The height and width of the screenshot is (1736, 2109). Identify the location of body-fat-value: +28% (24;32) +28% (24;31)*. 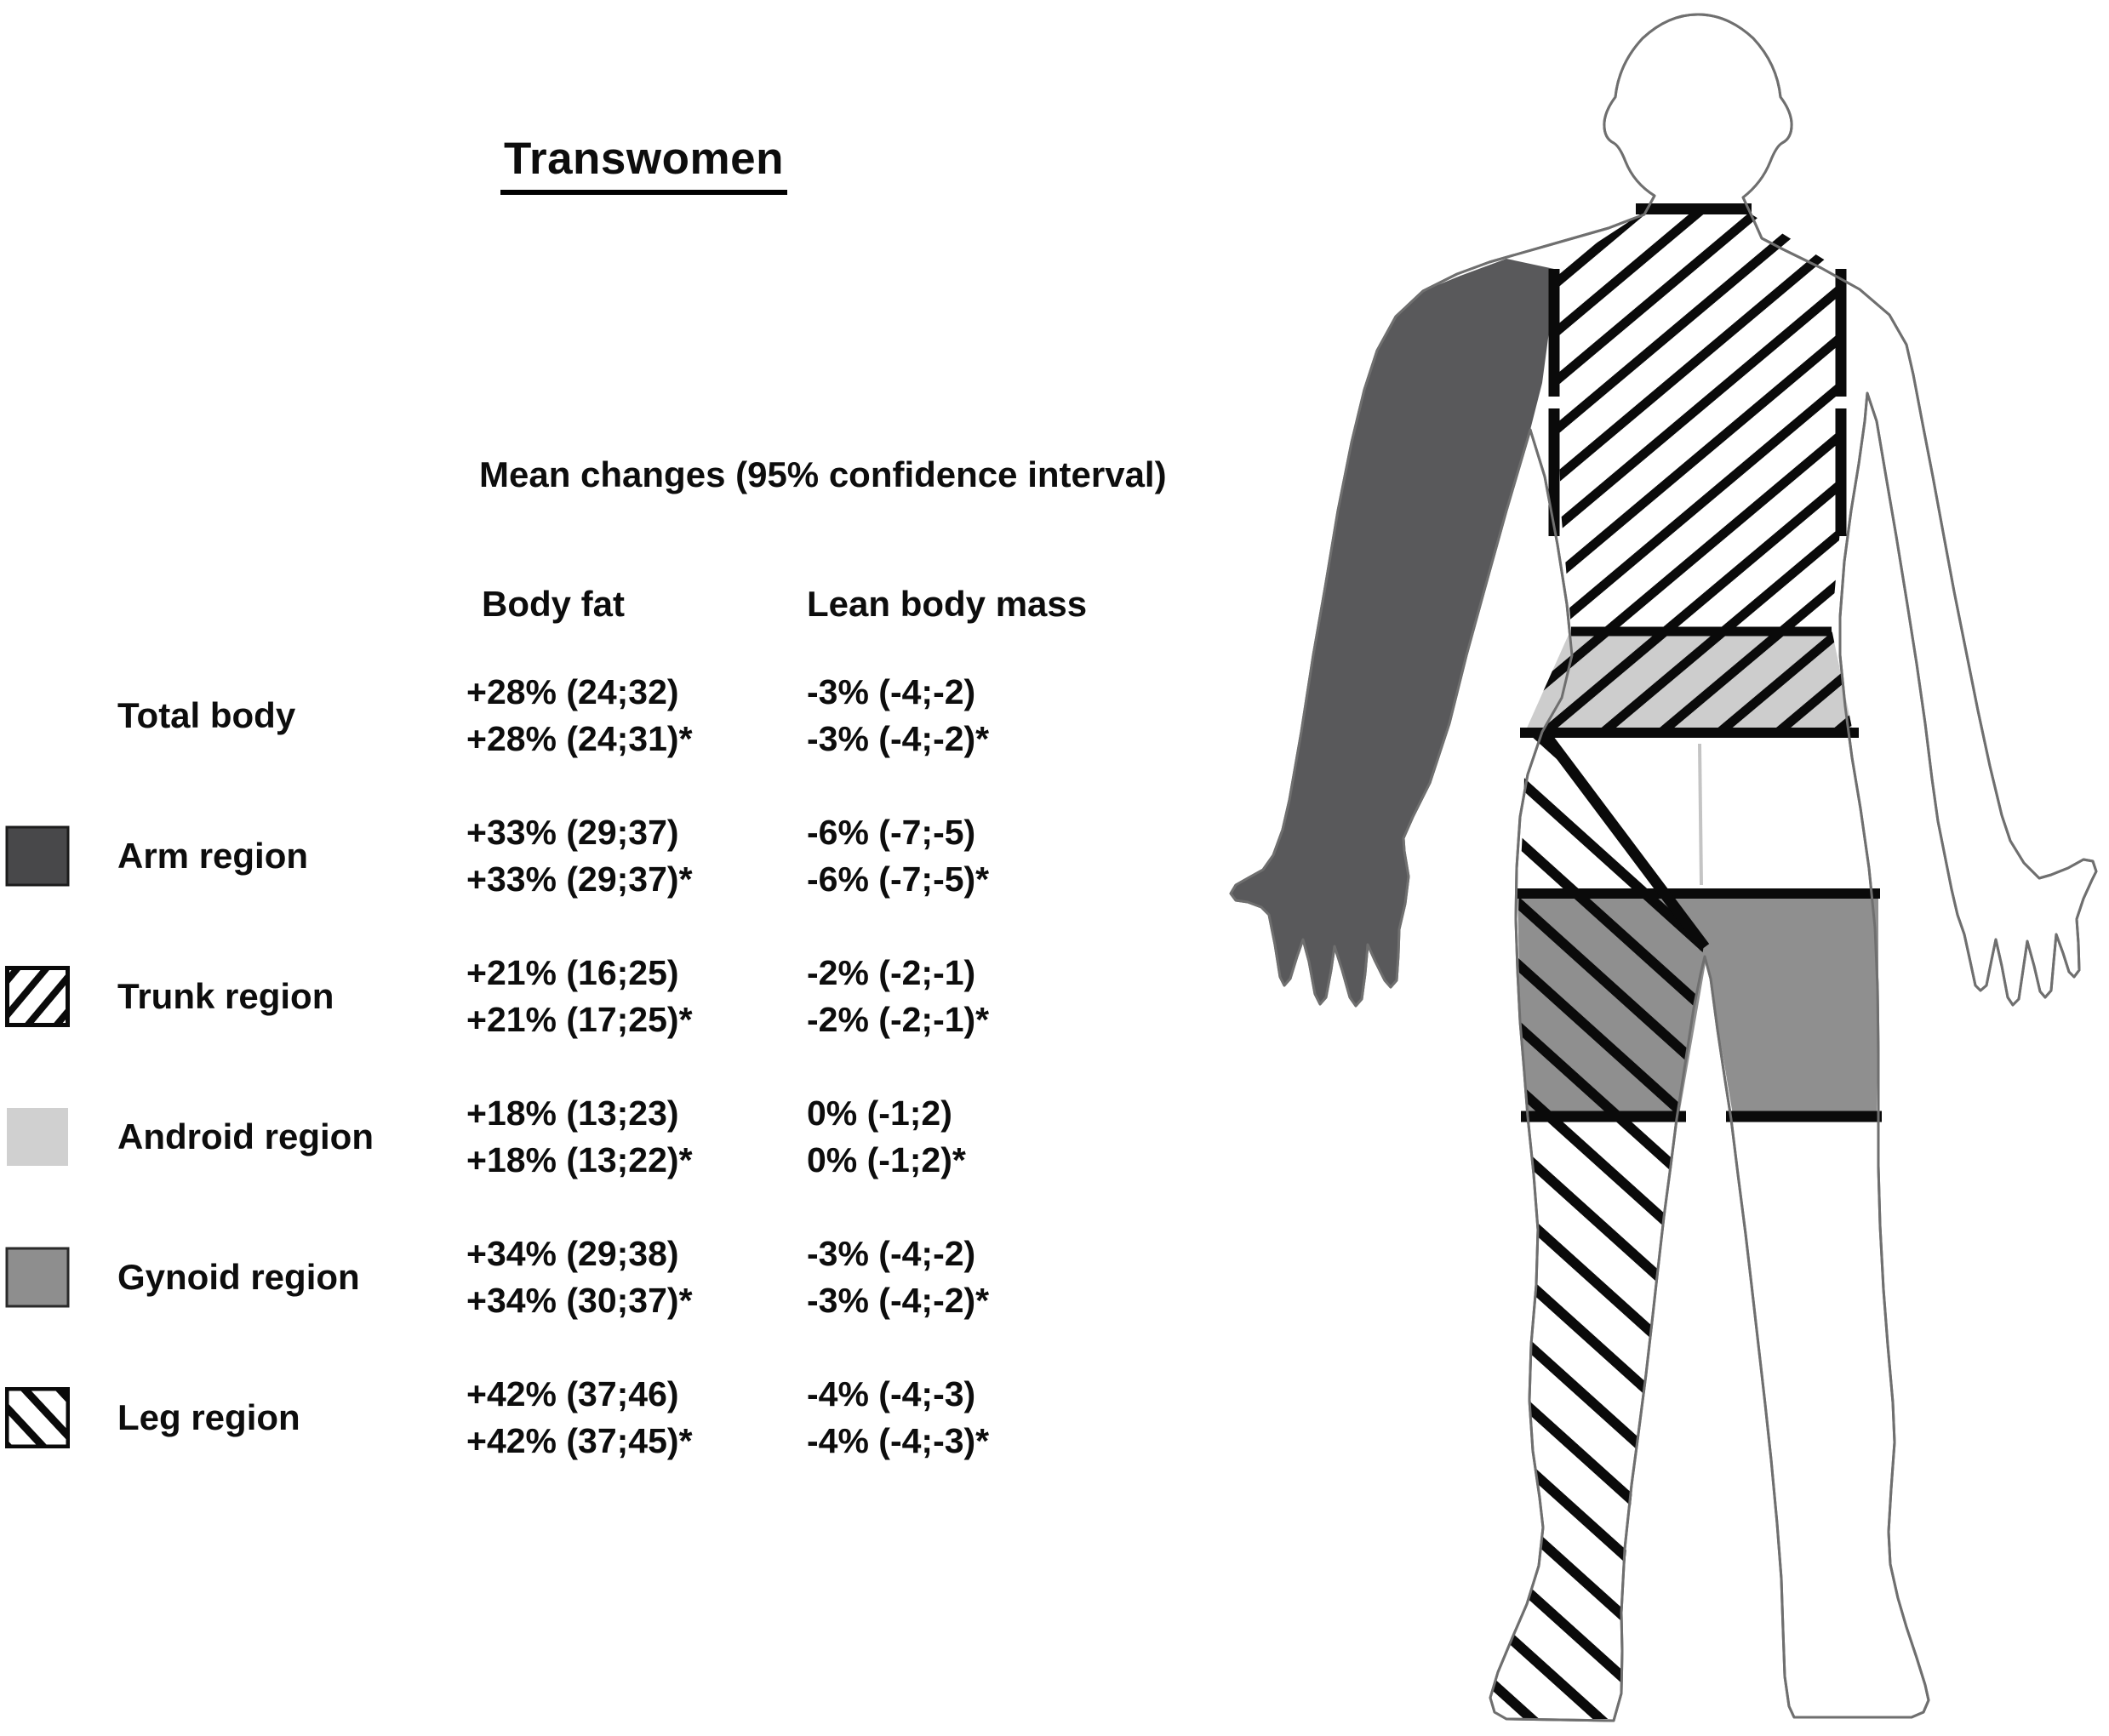
(633, 715).